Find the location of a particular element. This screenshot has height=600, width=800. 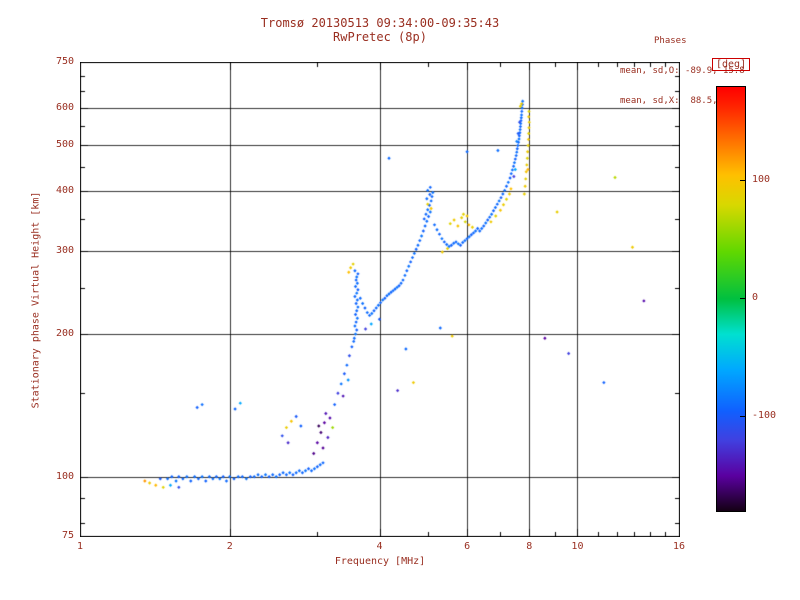

x-tick-label: 10 is located at coordinates (577, 546).